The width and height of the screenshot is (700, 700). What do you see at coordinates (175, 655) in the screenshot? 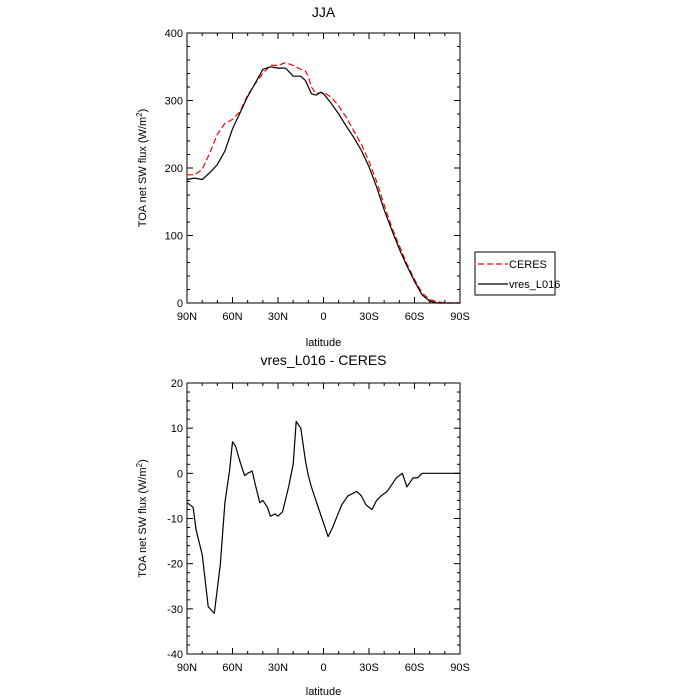
I see `y-tick-label: -40` at bounding box center [175, 655].